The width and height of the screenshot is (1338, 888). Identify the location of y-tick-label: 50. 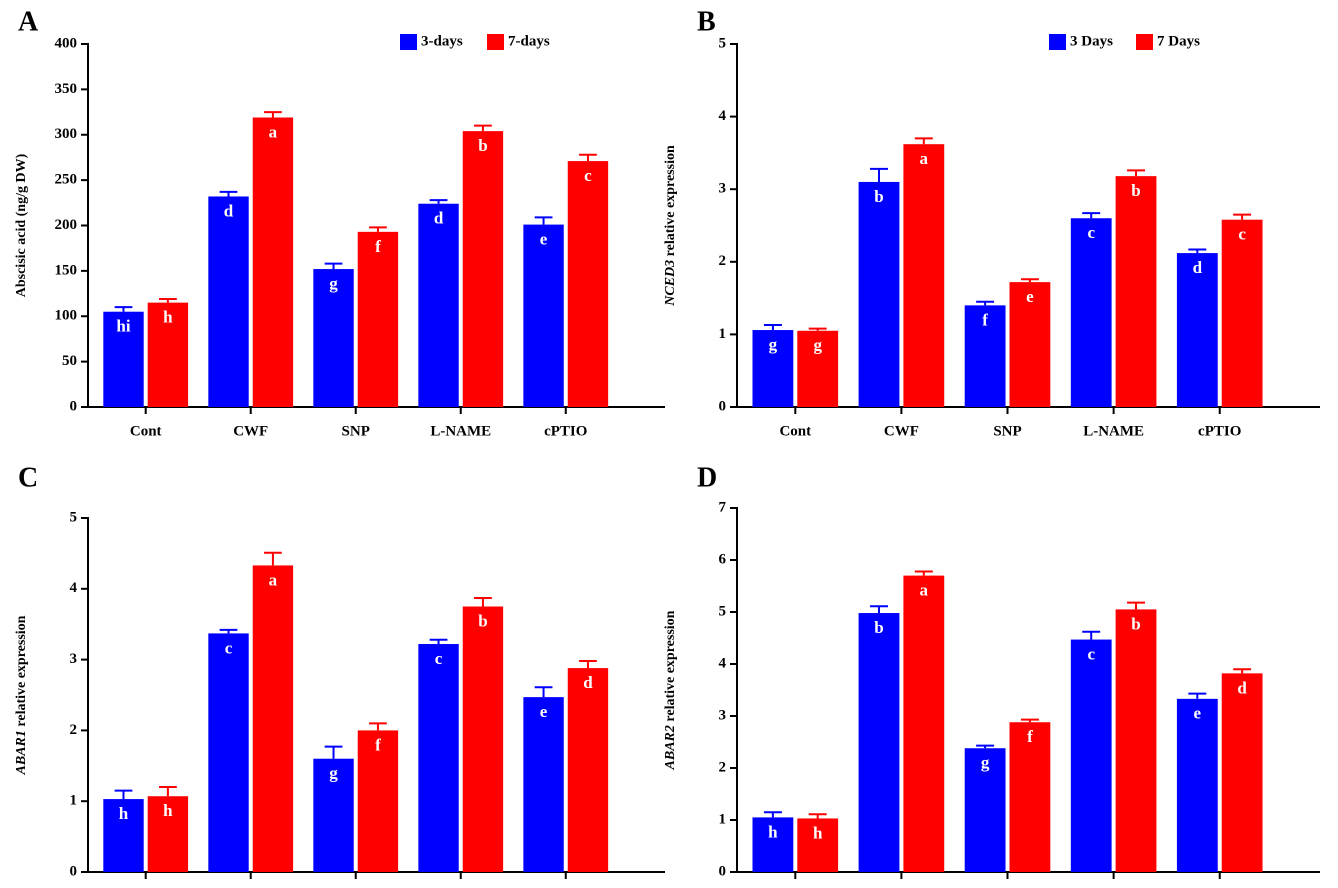
(69, 361).